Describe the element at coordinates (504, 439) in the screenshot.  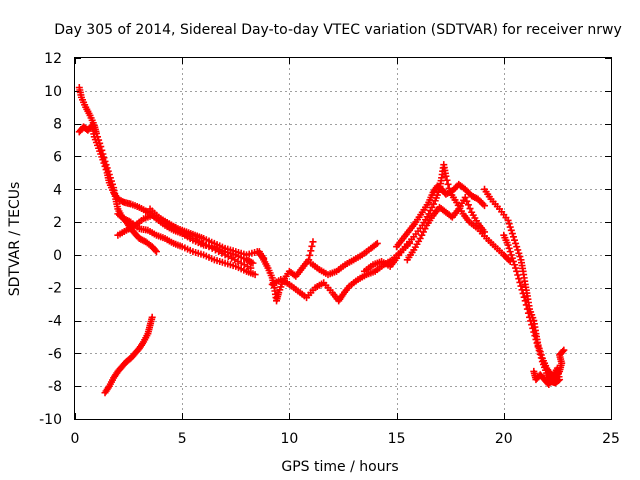
I see `x-tick-label: 20` at that location.